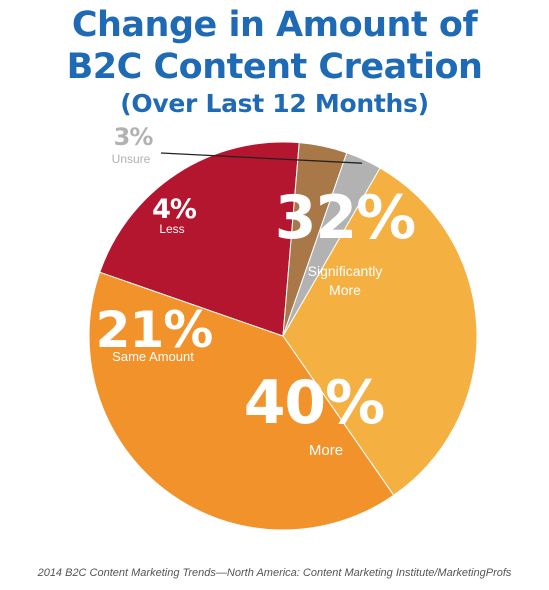 The height and width of the screenshot is (590, 549). What do you see at coordinates (274, 67) in the screenshot?
I see `chart-title-line-2: B2C Content Creation` at bounding box center [274, 67].